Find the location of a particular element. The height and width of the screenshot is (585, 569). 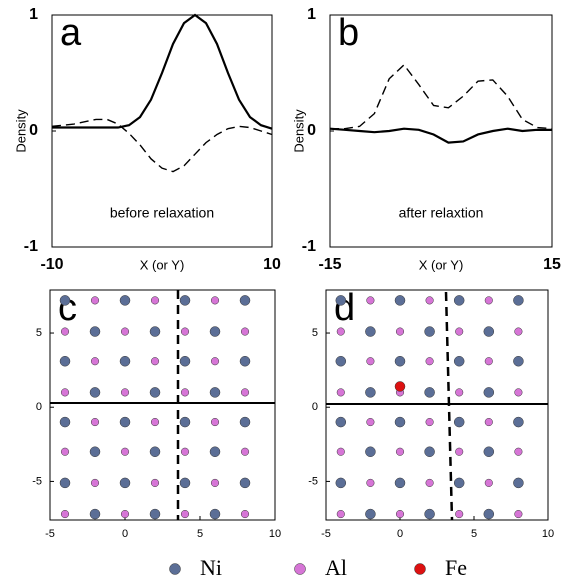

annotation: after relaxtion is located at coordinates (441, 213).